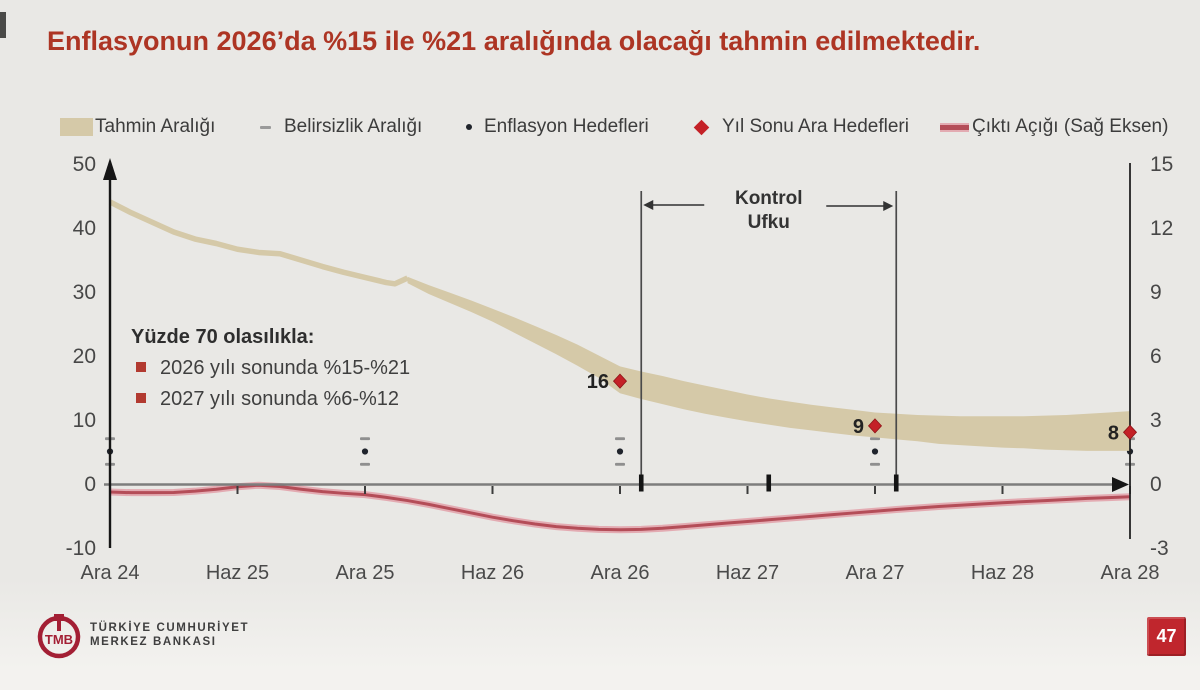 This screenshot has height=690, width=1200. I want to click on tcmb-logo-icon: TMB, so click(59, 636).